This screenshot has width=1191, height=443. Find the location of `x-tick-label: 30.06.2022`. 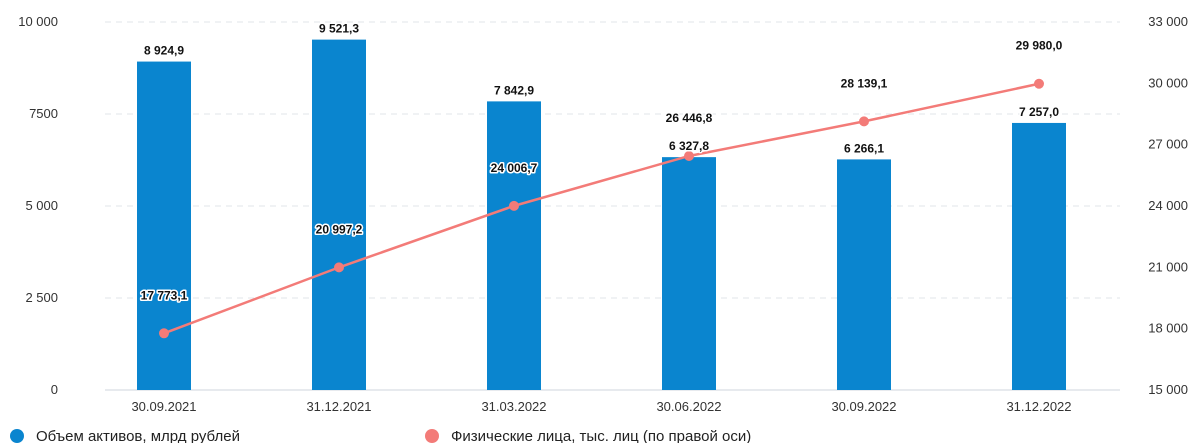

x-tick-label: 30.06.2022 is located at coordinates (688, 406).